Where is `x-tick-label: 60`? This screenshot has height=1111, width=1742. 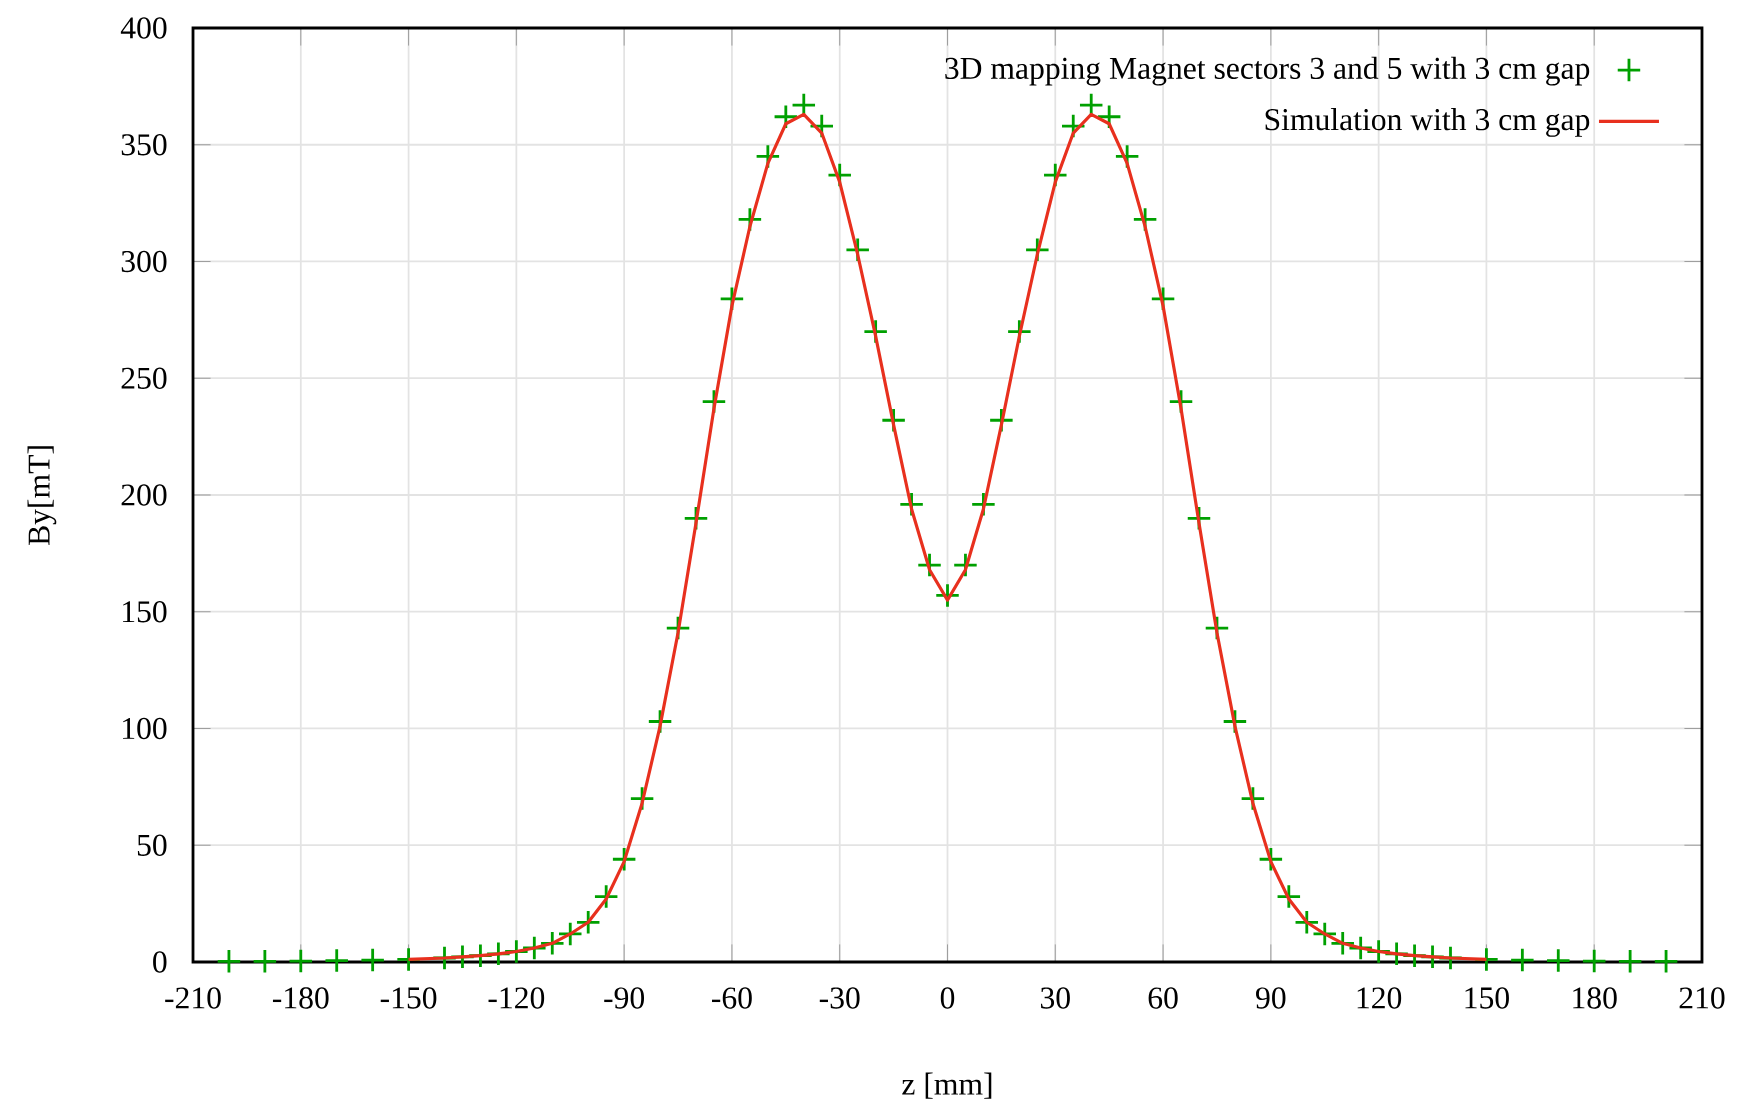
x-tick-label: 60 is located at coordinates (1163, 998).